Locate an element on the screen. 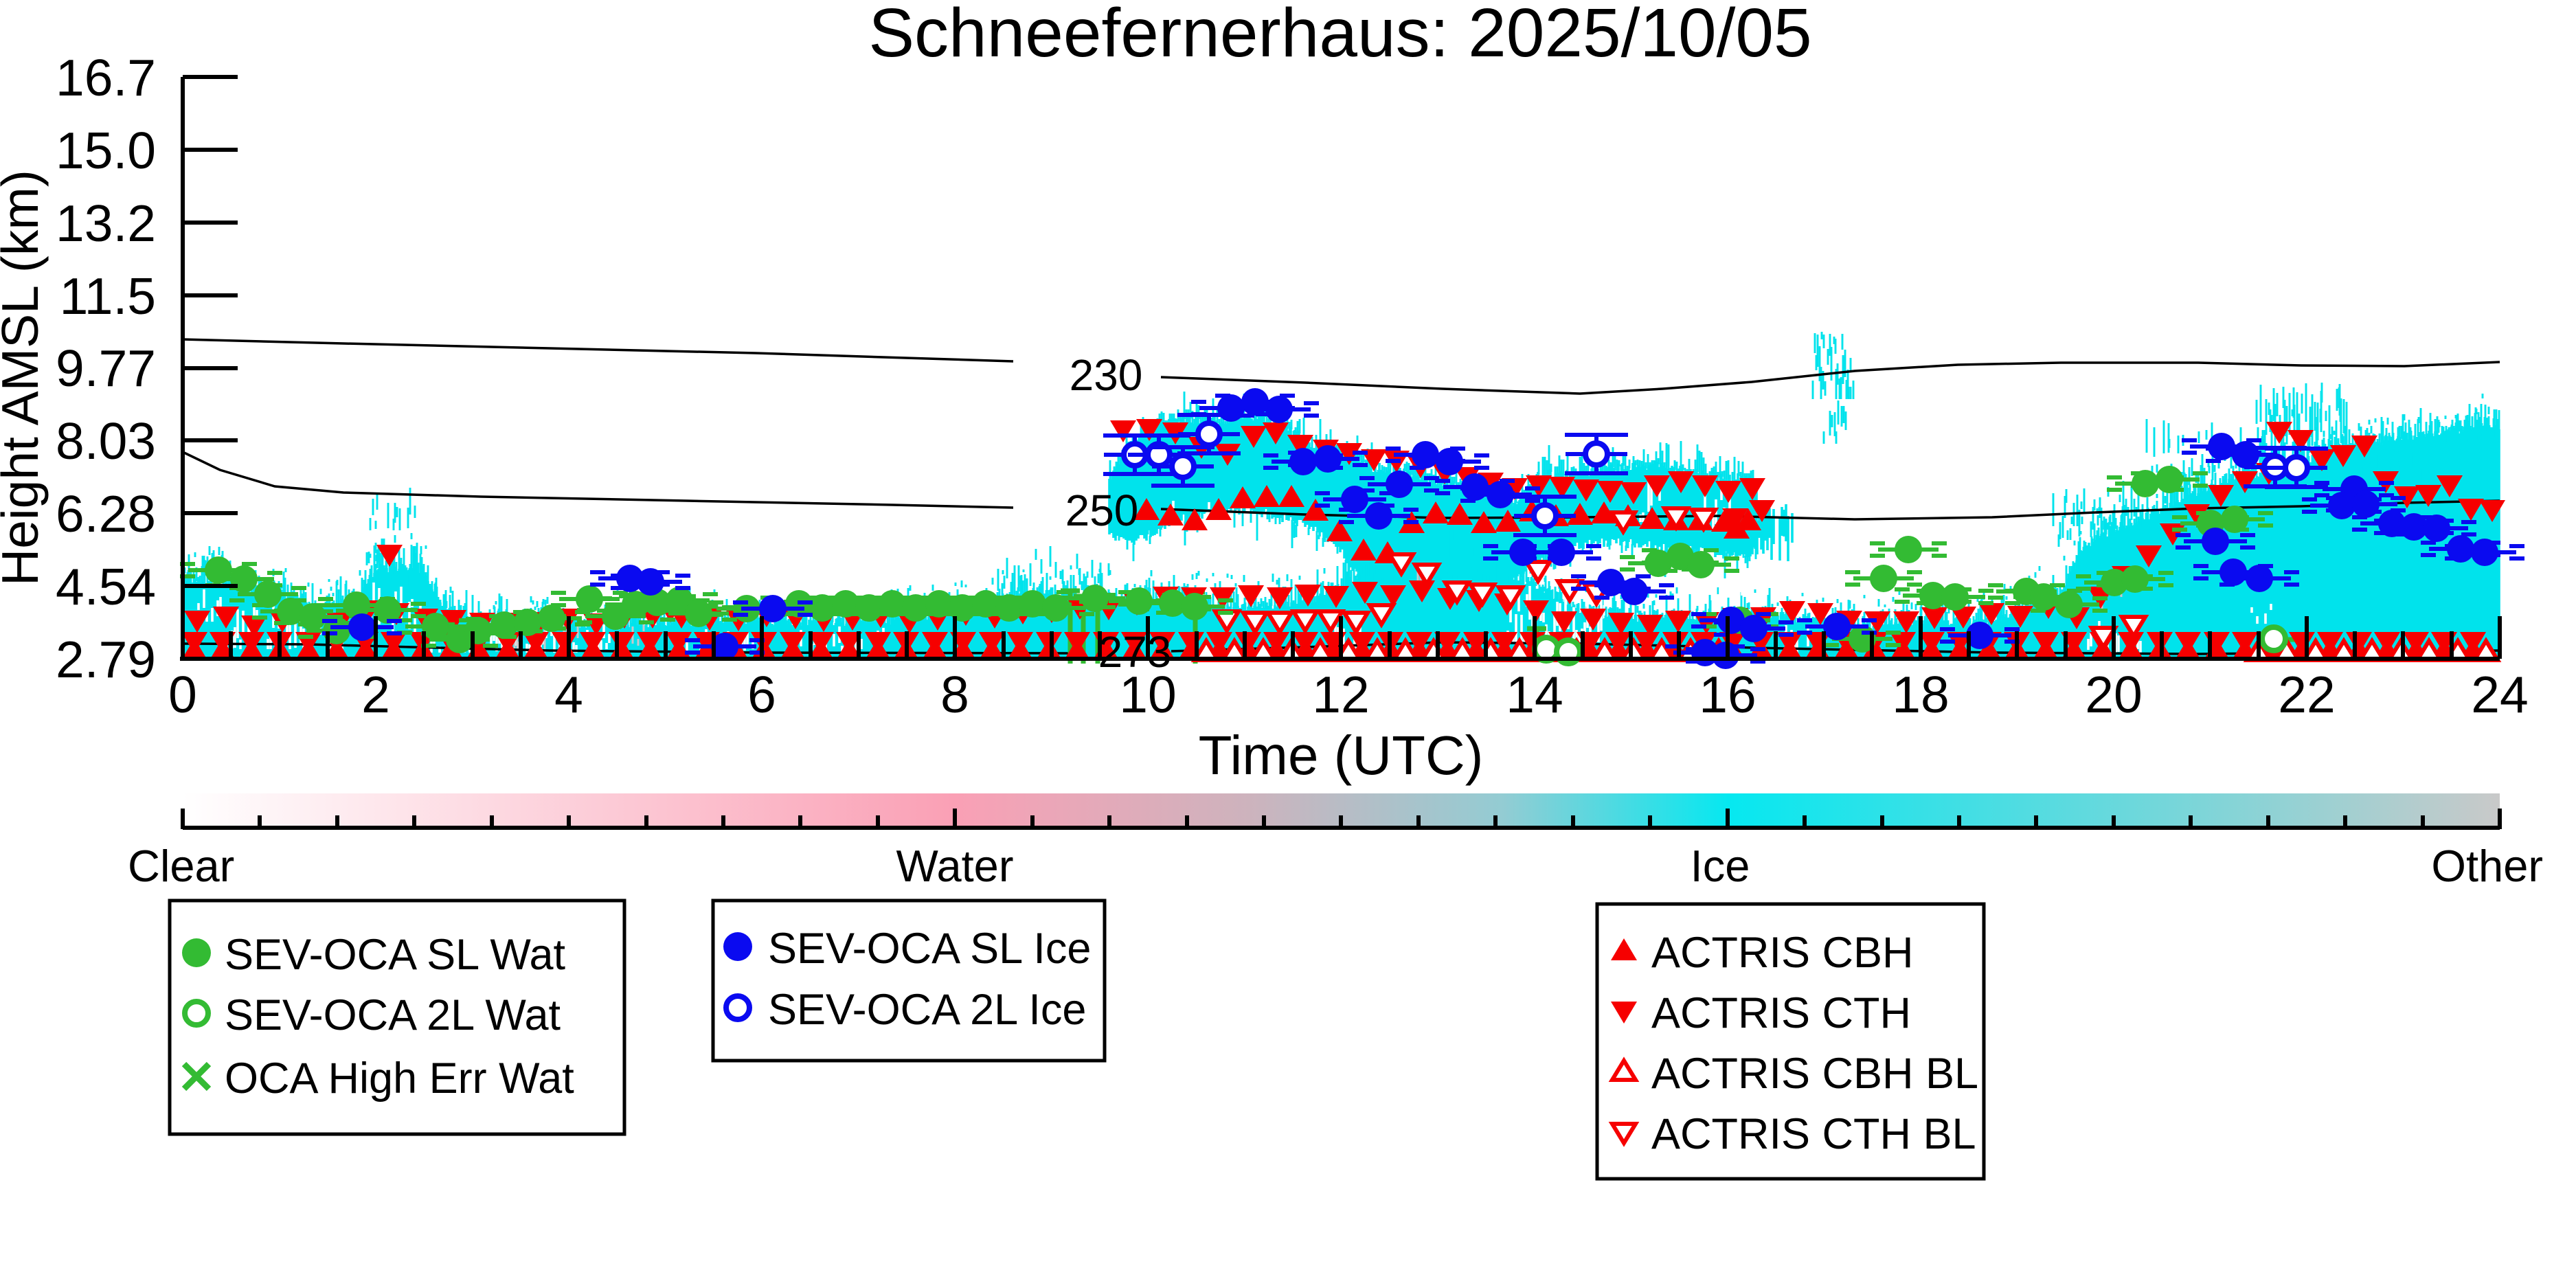 The image size is (2576, 1288). svg-text: 4 is located at coordinates (568, 694).